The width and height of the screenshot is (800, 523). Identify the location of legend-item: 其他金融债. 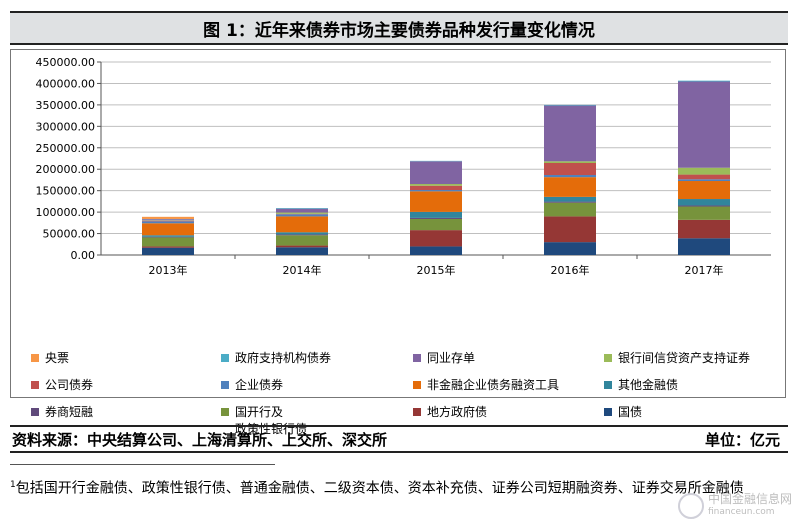
(641, 385).